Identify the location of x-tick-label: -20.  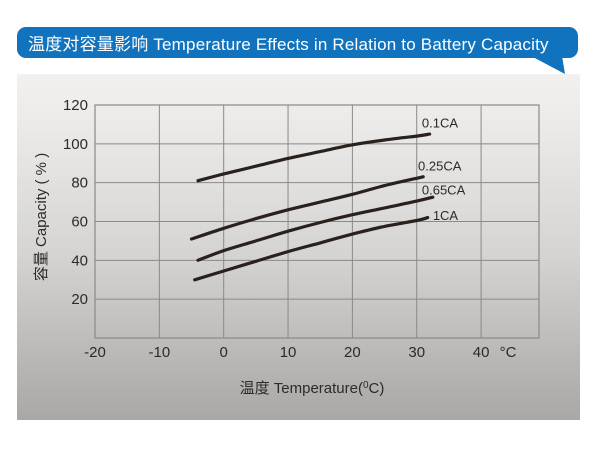
(95, 352).